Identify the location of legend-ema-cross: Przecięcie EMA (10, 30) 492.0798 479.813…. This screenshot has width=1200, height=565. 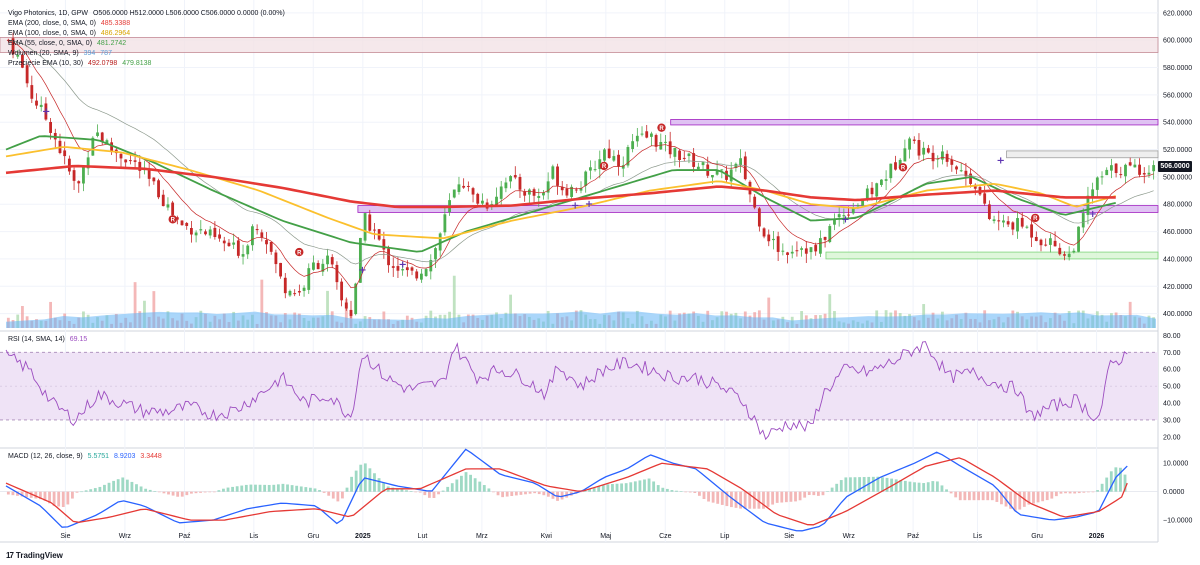
(81, 64).